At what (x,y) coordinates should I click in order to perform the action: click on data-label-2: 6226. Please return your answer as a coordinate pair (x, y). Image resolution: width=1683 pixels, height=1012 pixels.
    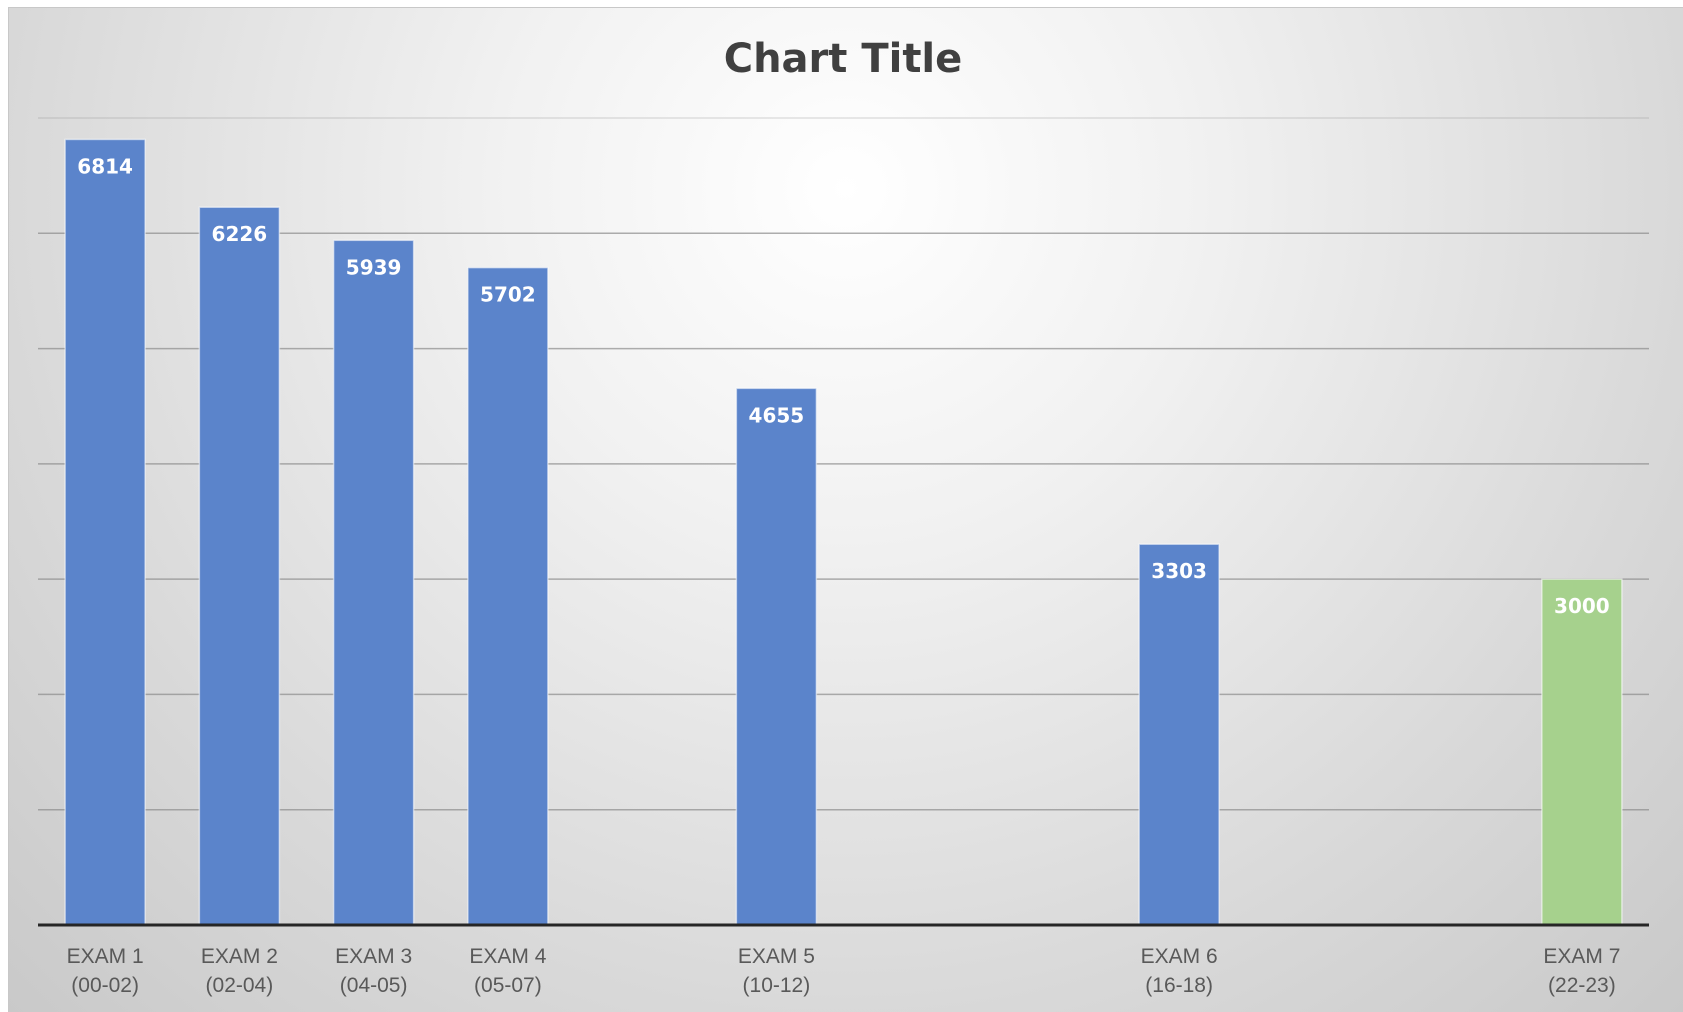
    Looking at the image, I should click on (240, 234).